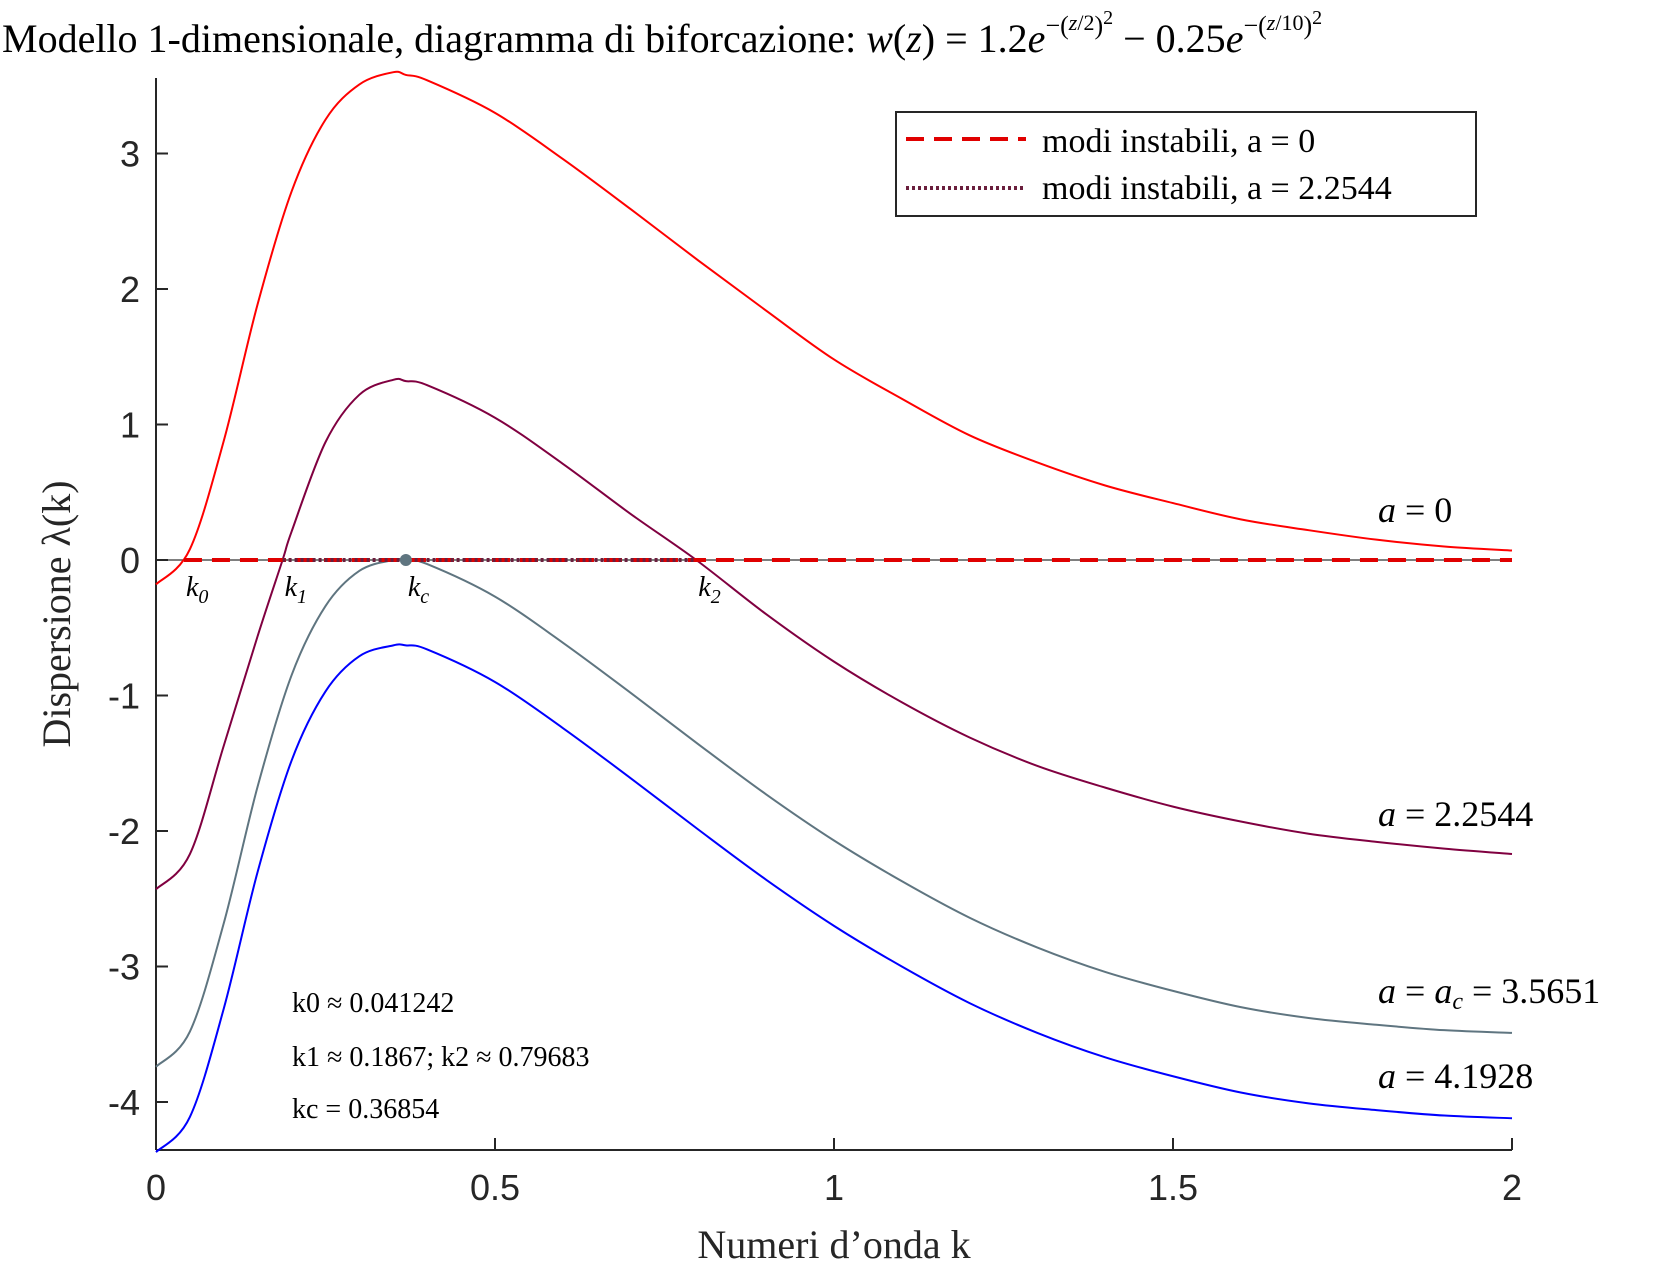 The image size is (1664, 1264). Describe the element at coordinates (373, 1003) in the screenshot. I see `annotation-k0: k0 ≈ 0.041242` at that location.